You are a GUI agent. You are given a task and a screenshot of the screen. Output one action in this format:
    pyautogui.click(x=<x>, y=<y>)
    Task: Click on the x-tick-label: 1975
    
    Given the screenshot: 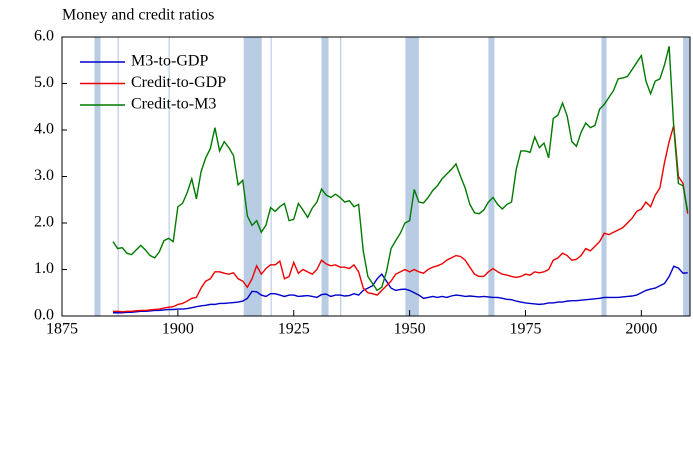 What is the action you would take?
    pyautogui.click(x=525, y=329)
    